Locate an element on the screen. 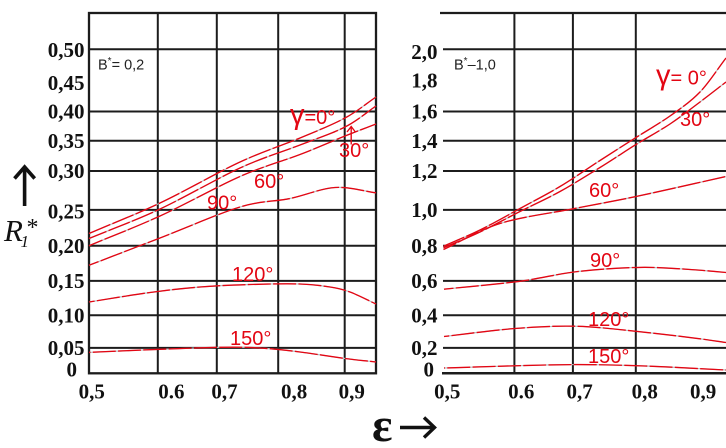 The image size is (726, 448). svg-text: 0,20 is located at coordinates (66, 246).